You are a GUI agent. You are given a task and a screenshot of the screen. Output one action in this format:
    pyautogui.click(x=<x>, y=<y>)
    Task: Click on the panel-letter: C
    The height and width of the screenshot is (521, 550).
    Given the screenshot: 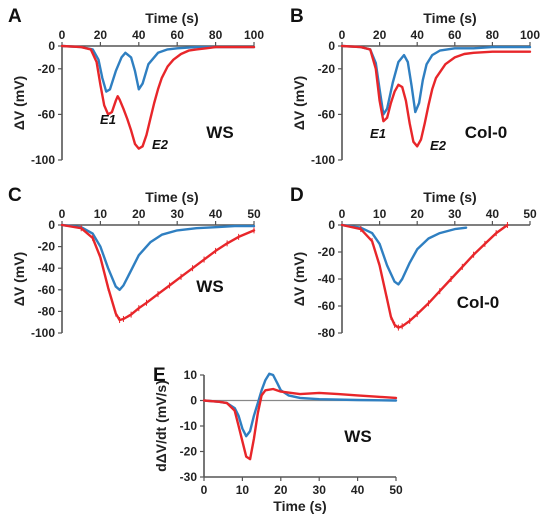 What is the action you would take?
    pyautogui.click(x=15, y=195)
    